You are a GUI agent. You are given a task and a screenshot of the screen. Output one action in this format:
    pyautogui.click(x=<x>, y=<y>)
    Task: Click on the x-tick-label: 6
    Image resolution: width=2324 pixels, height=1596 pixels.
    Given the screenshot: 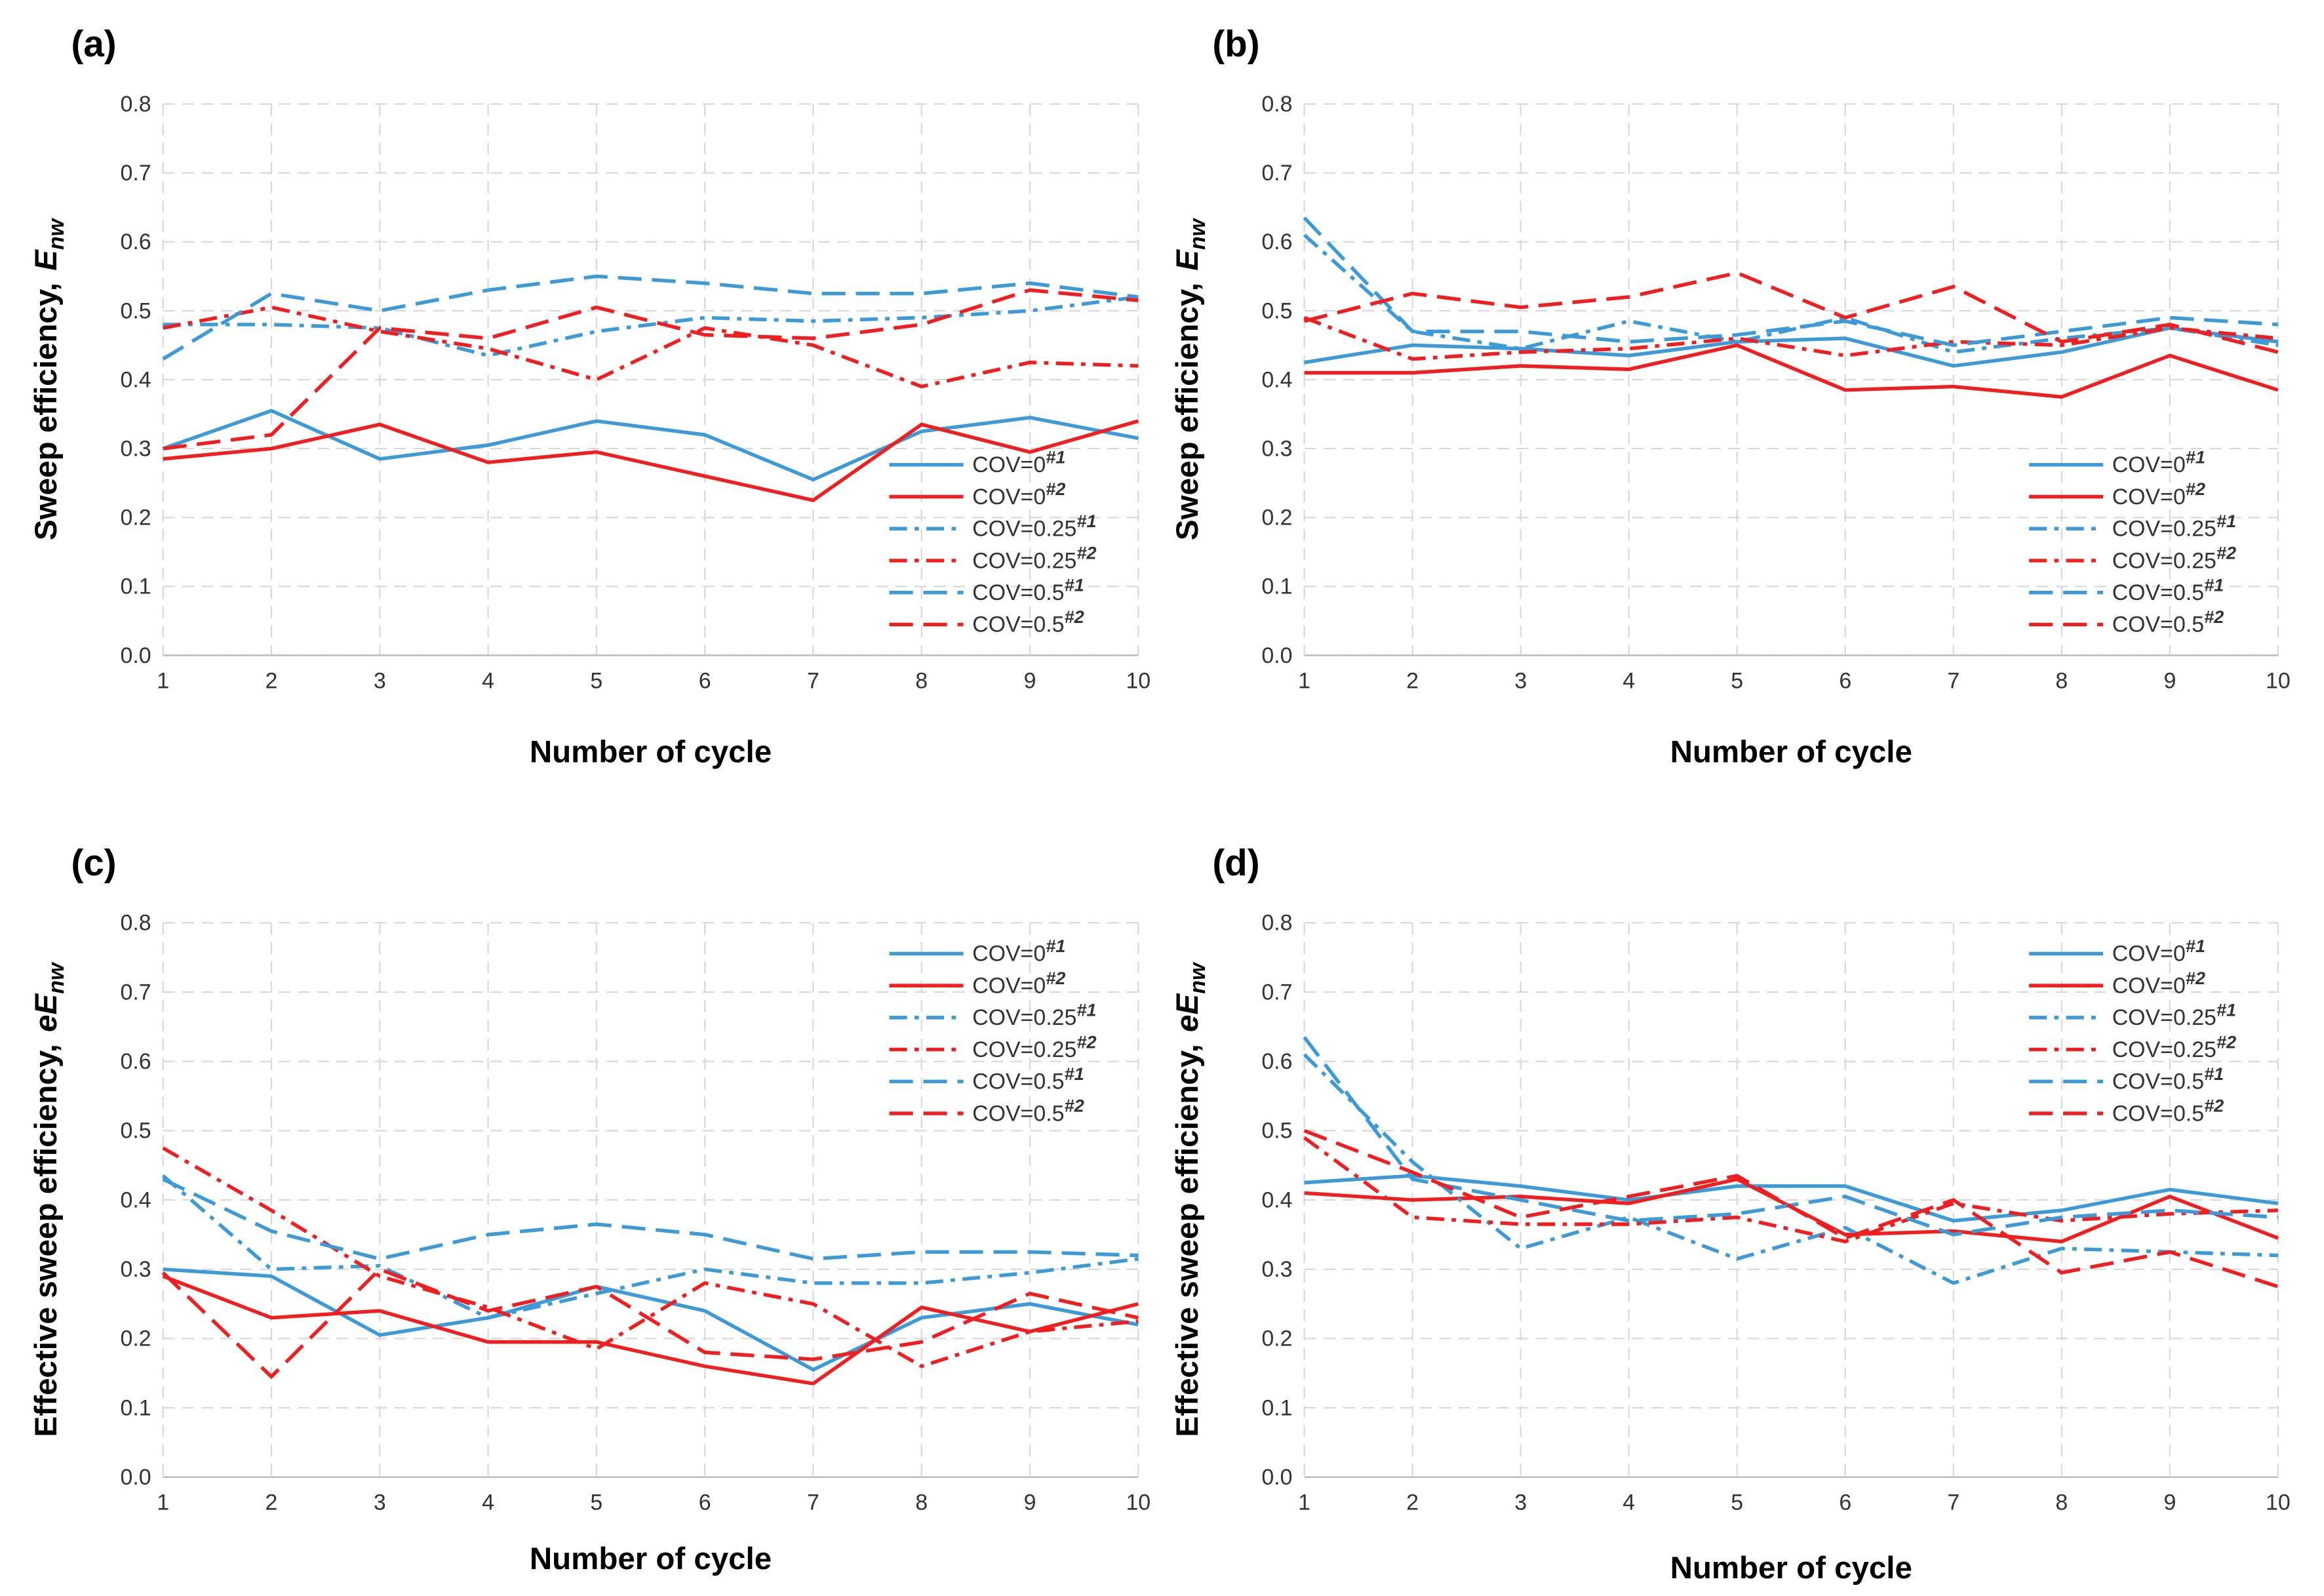 What is the action you would take?
    pyautogui.click(x=705, y=680)
    